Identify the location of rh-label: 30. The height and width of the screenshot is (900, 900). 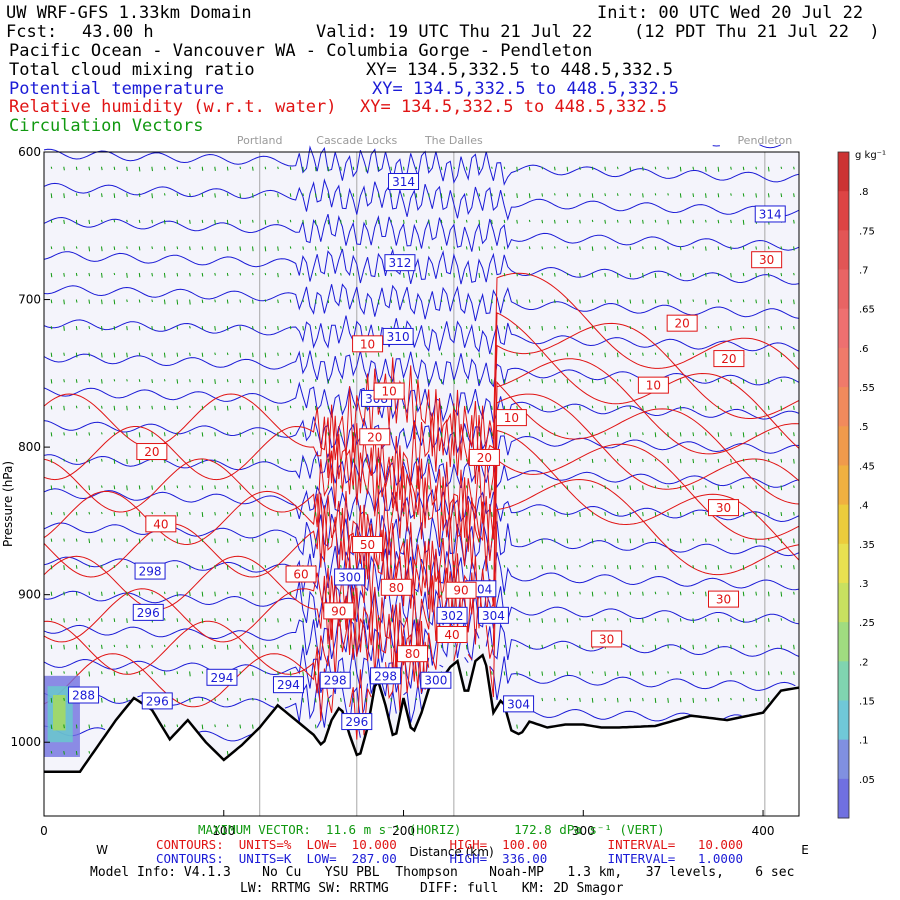
(723, 508).